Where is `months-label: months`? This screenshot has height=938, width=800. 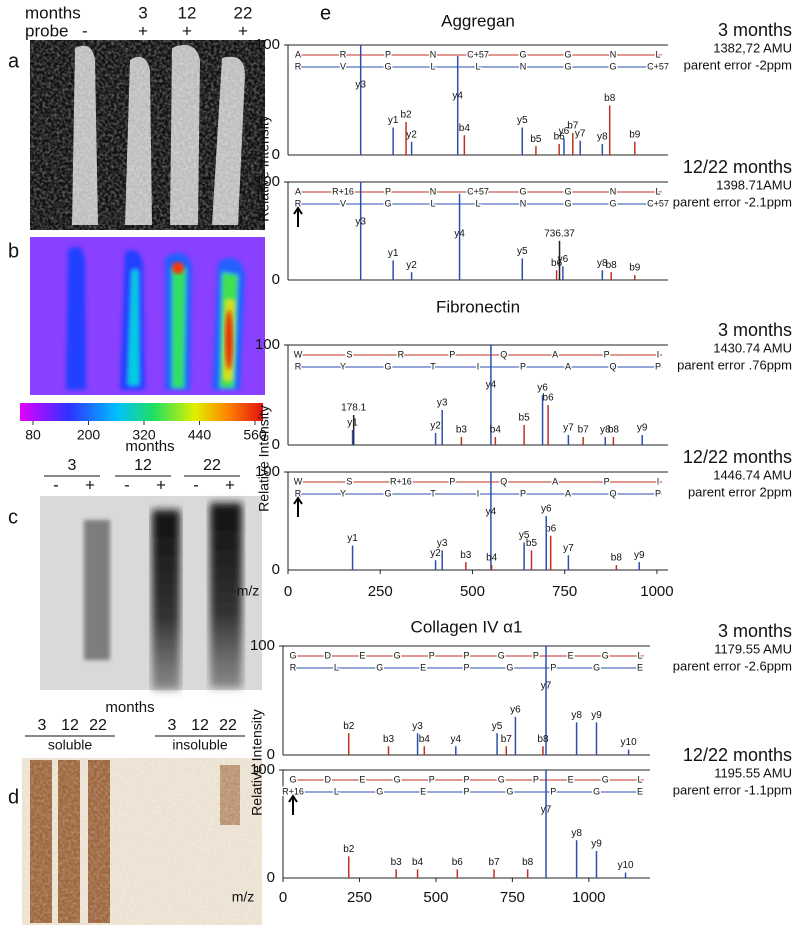 months-label: months is located at coordinates (53, 12).